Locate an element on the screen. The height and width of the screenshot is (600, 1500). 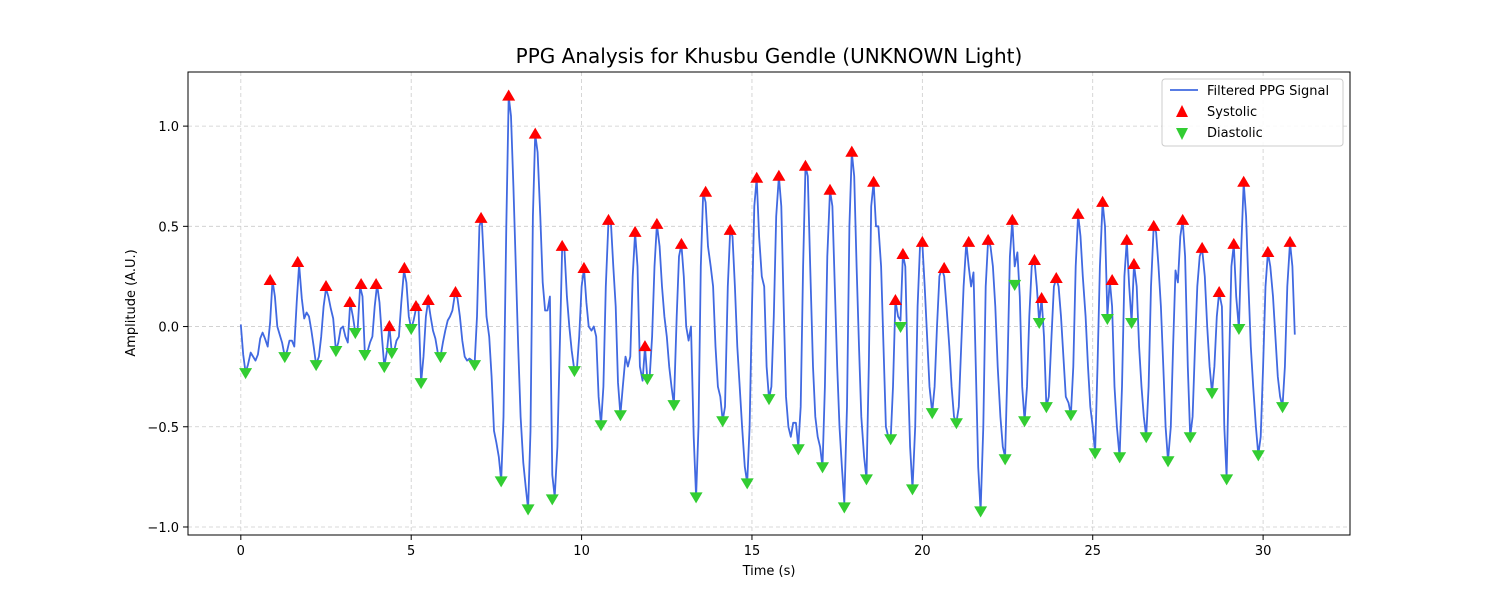
x-tick-label: 15 is located at coordinates (752, 551).